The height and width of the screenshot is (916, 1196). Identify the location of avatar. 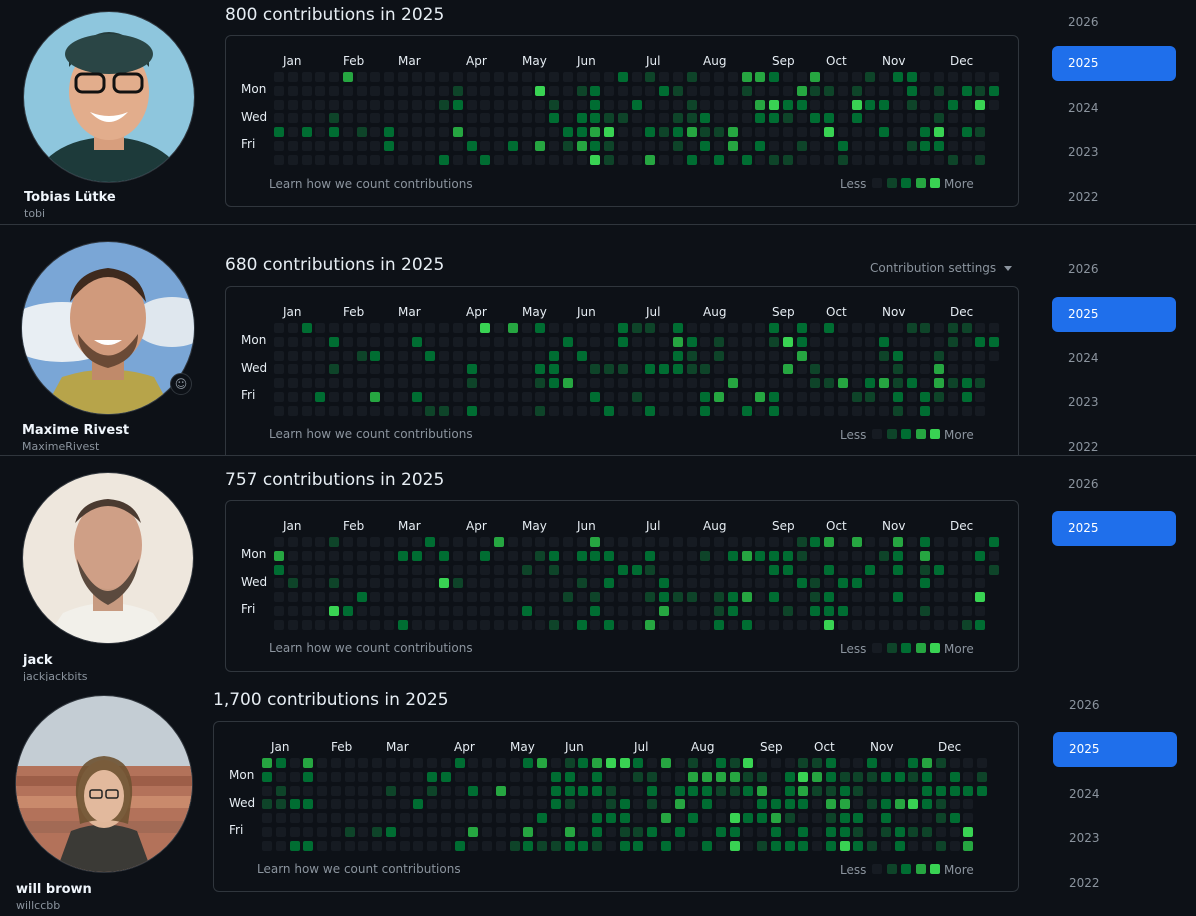
(109, 97).